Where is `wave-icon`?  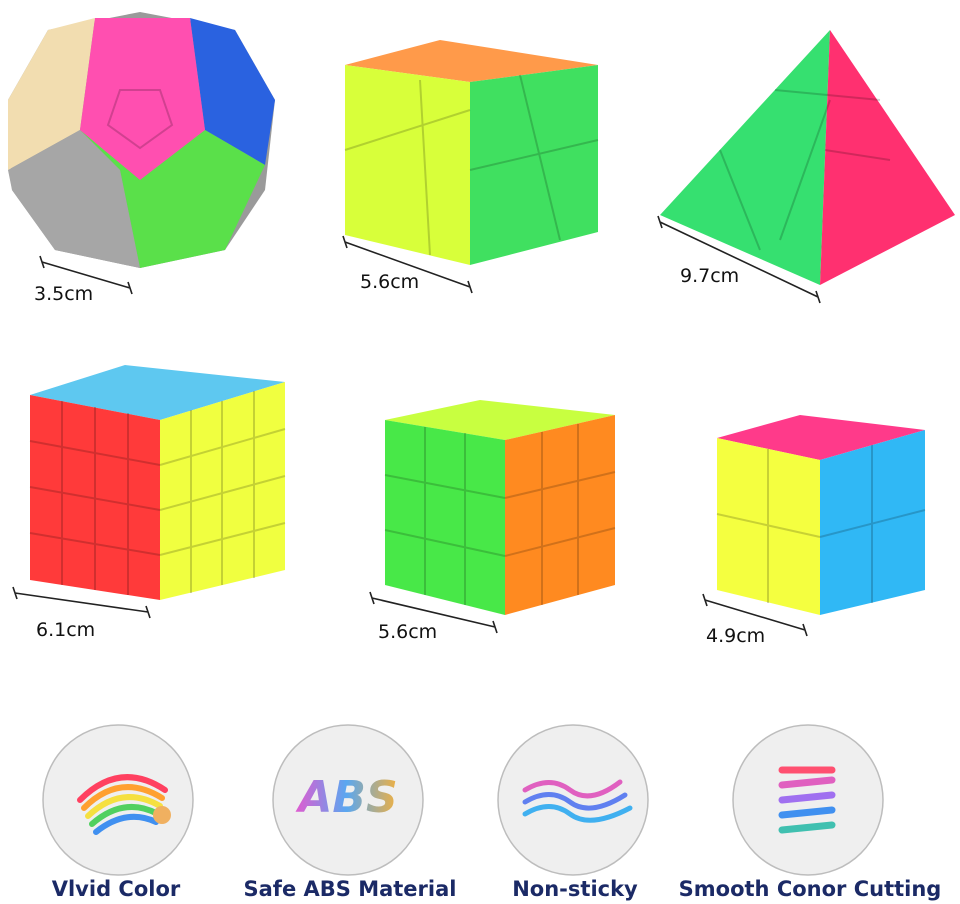 wave-icon is located at coordinates (577, 801).